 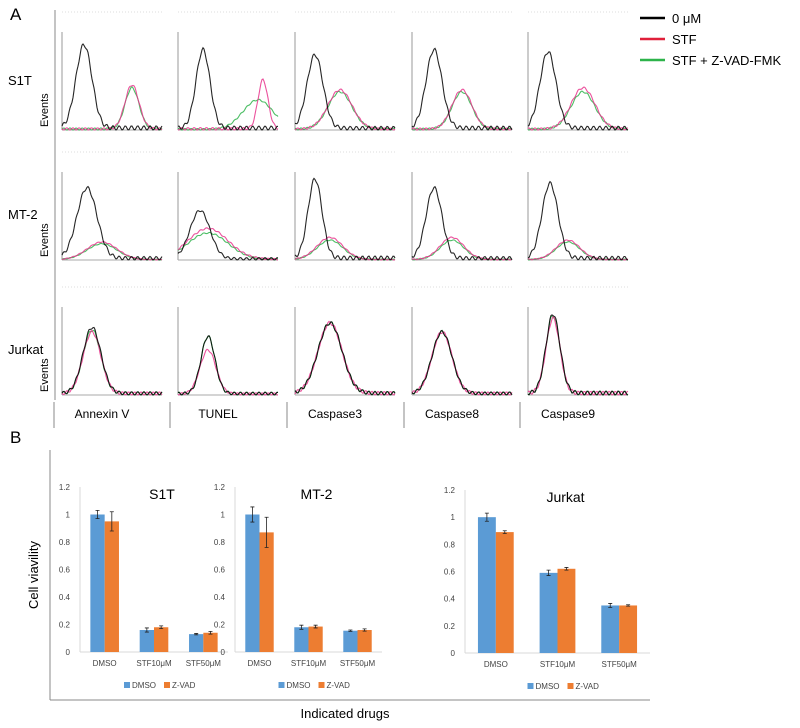 I want to click on column-label: Caspase3, so click(x=335, y=414).